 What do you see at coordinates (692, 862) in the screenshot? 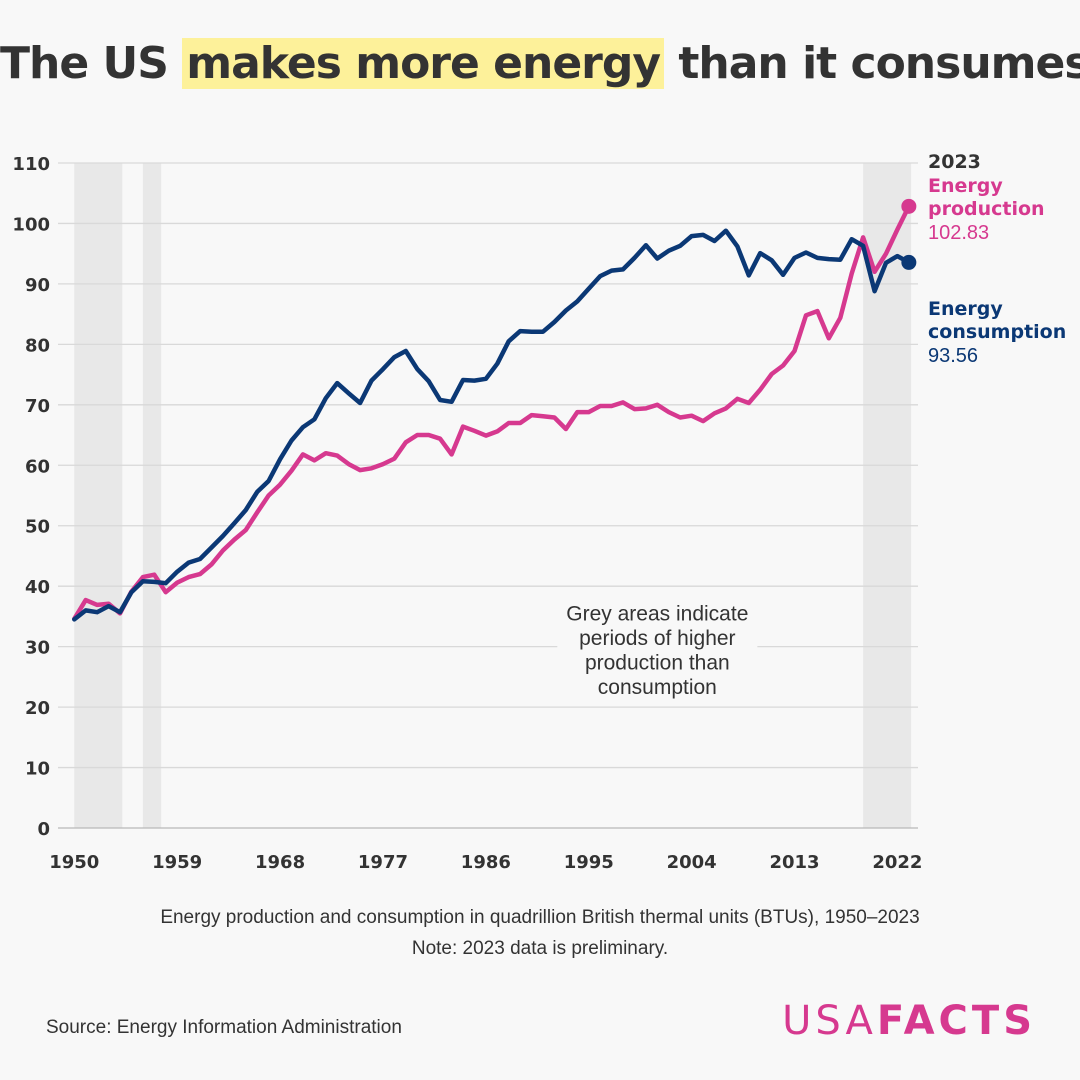
I see `x-tick-label: 2004` at bounding box center [692, 862].